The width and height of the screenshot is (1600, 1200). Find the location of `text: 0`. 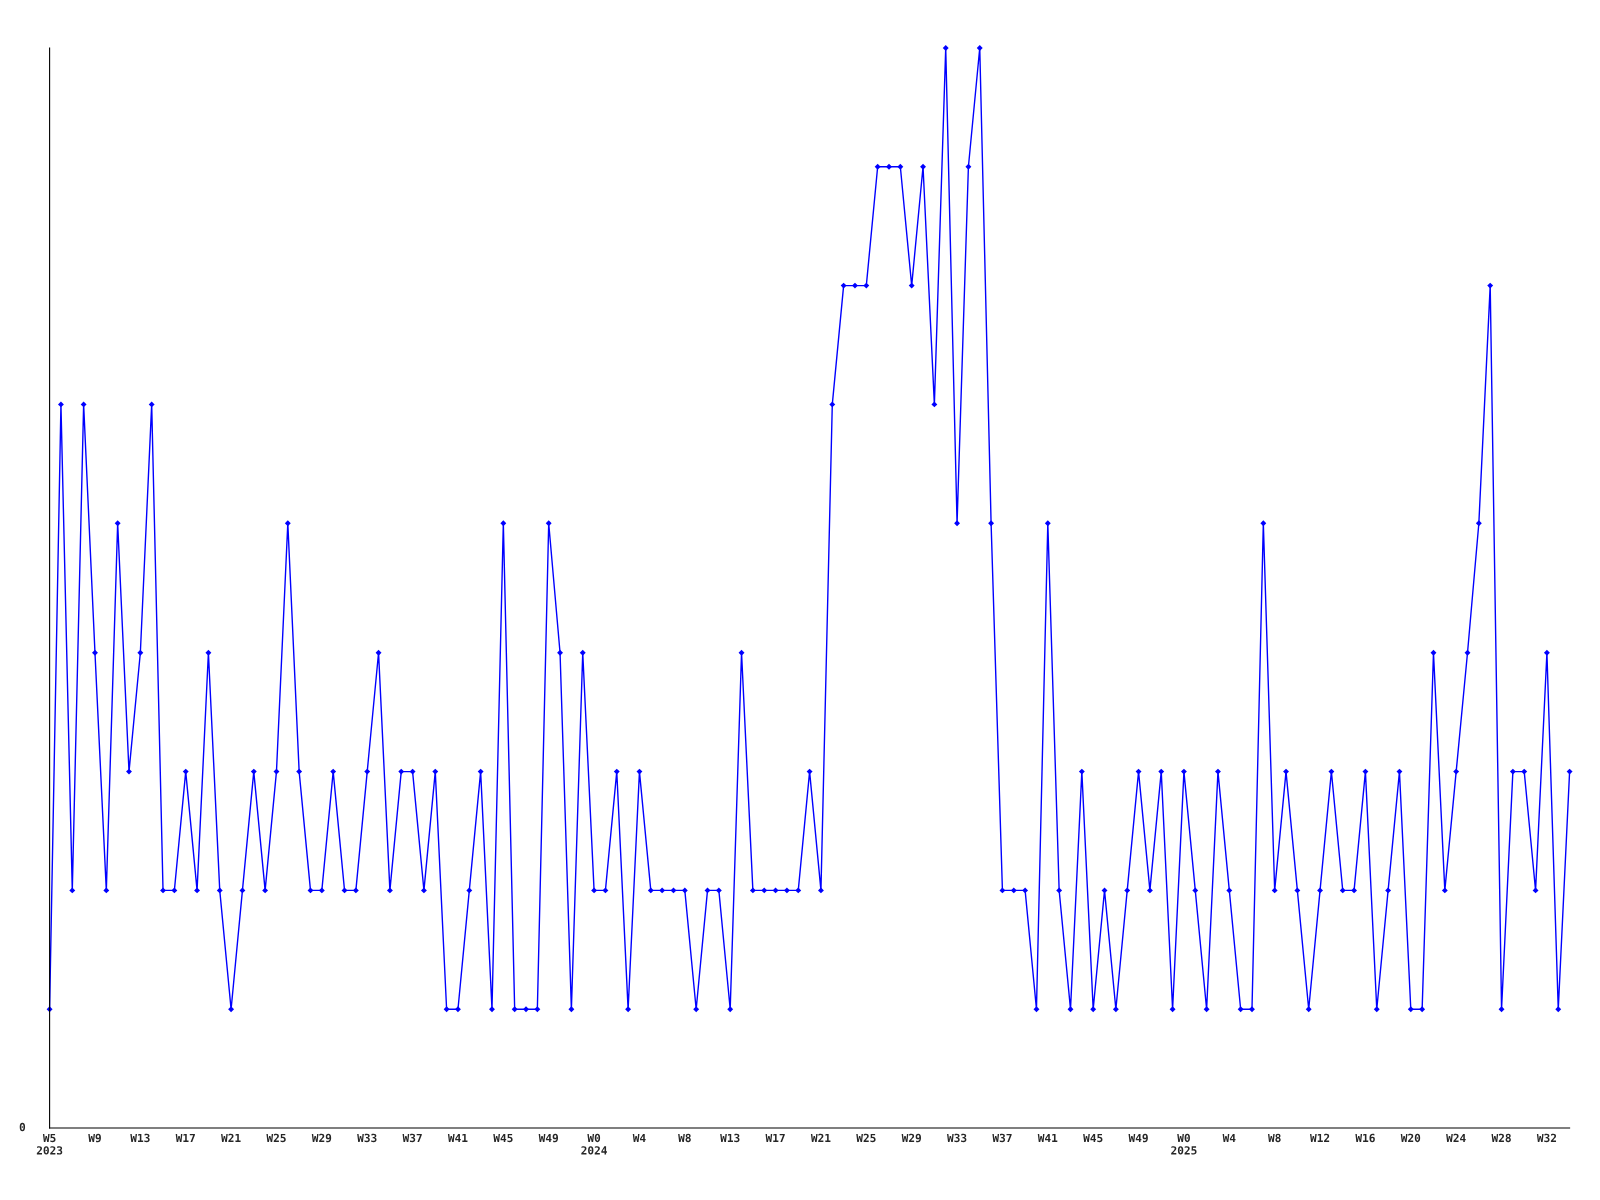

text: 0 is located at coordinates (22, 1127).